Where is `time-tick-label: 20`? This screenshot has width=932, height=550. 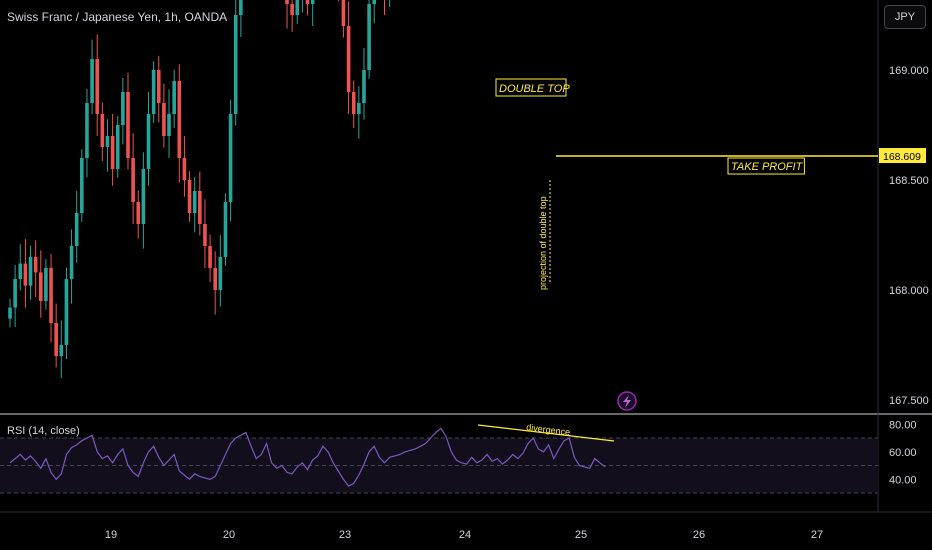 time-tick-label: 20 is located at coordinates (229, 535).